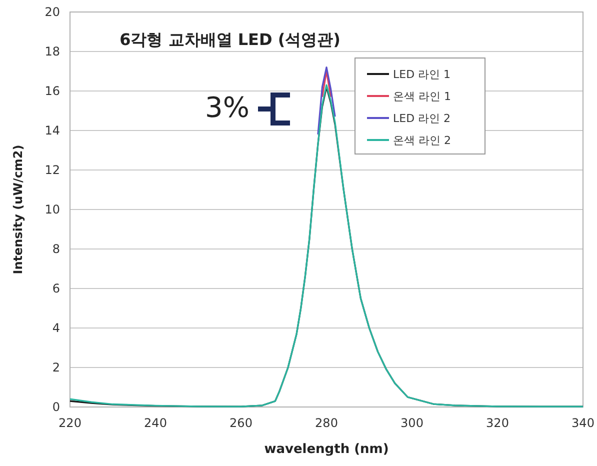 The width and height of the screenshot is (597, 466). Describe the element at coordinates (227, 107) in the screenshot. I see `annotation: 3%` at that location.